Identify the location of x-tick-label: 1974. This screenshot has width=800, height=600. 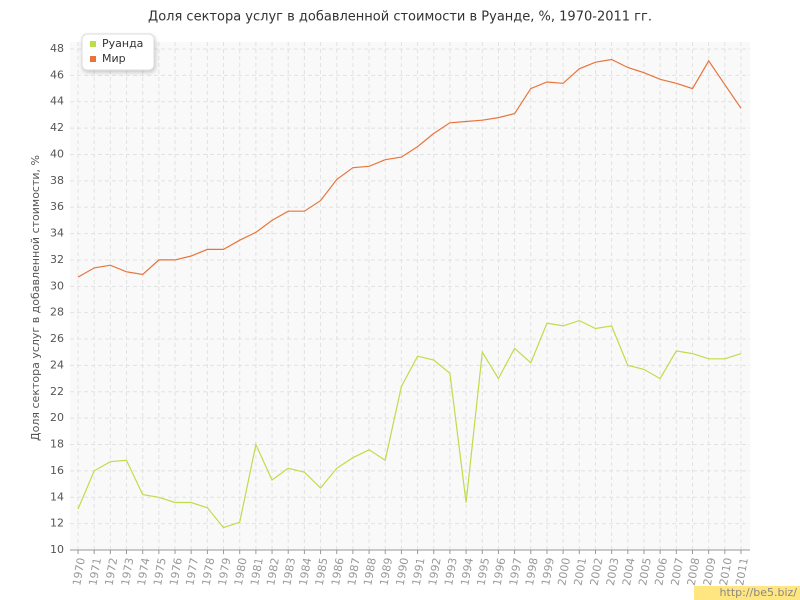
(144, 572).